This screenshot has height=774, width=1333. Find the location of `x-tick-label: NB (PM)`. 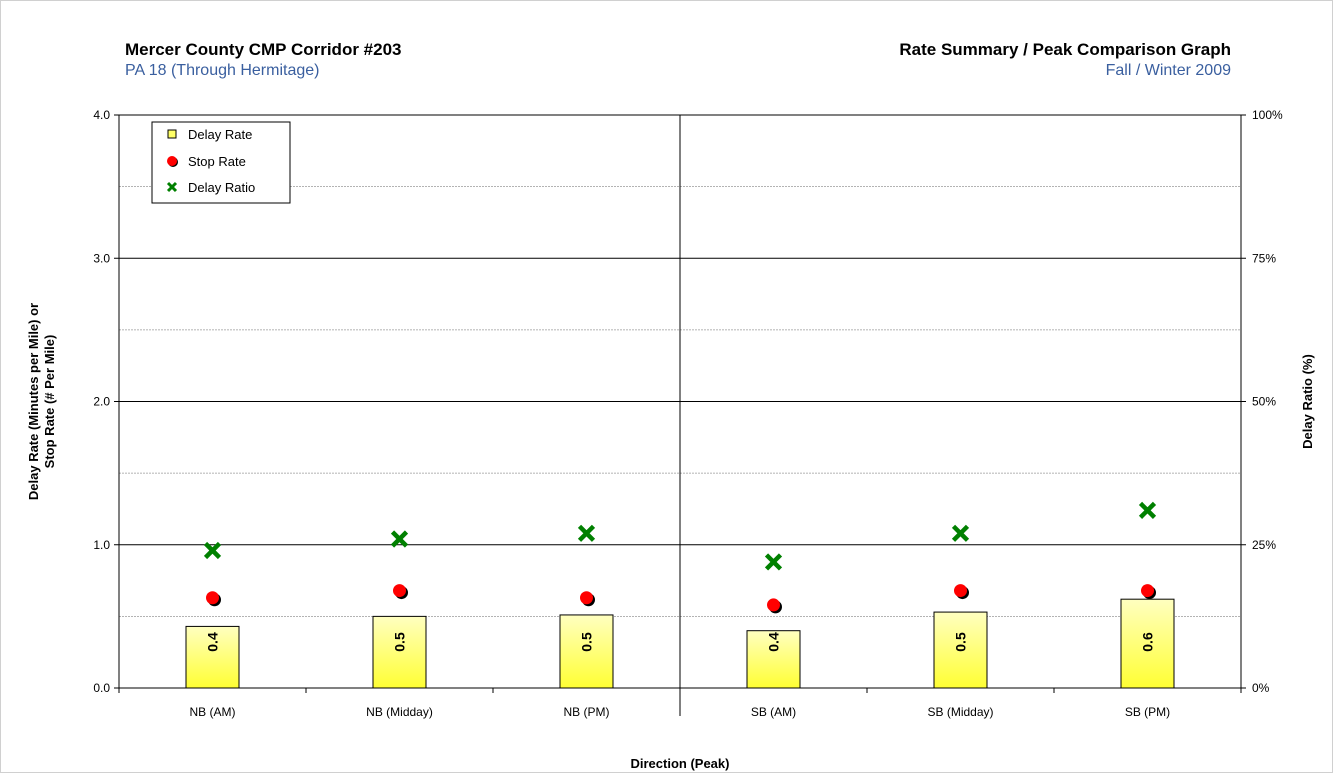

x-tick-label: NB (PM) is located at coordinates (587, 712).